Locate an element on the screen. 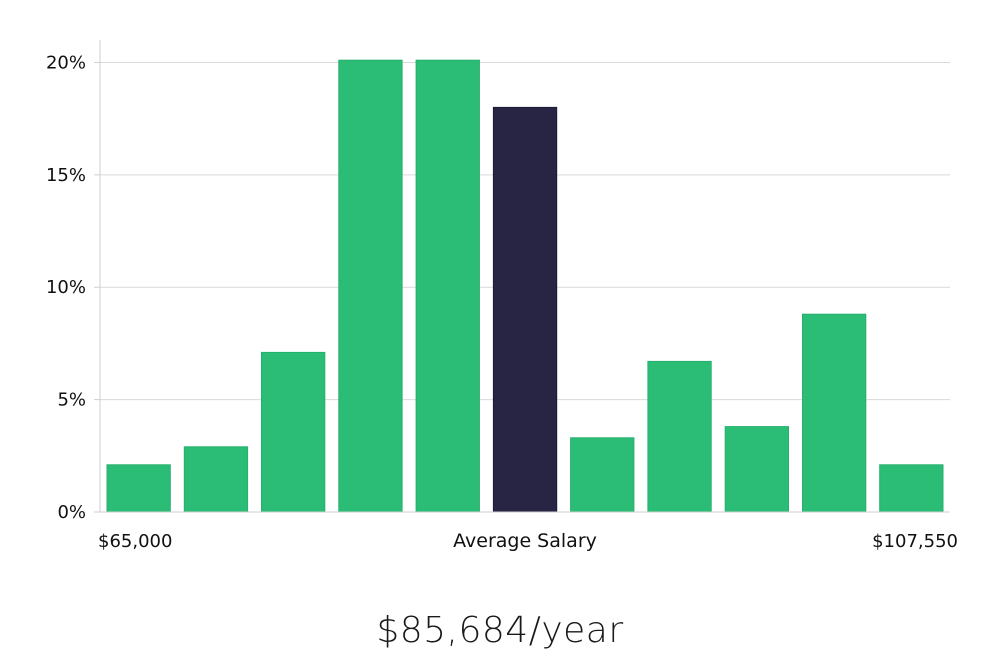  x-tick-left: $65,000 is located at coordinates (135, 541).